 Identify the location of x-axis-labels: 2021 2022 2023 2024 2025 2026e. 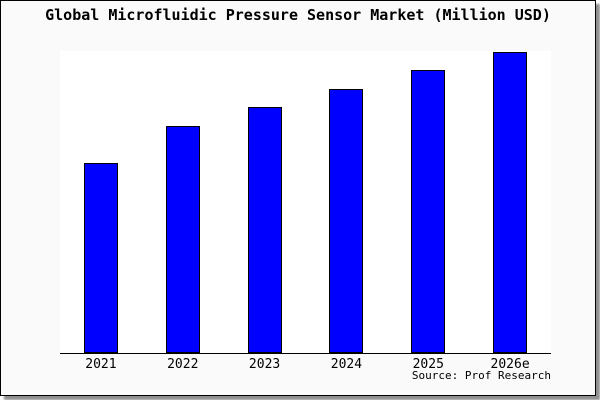
(305, 364).